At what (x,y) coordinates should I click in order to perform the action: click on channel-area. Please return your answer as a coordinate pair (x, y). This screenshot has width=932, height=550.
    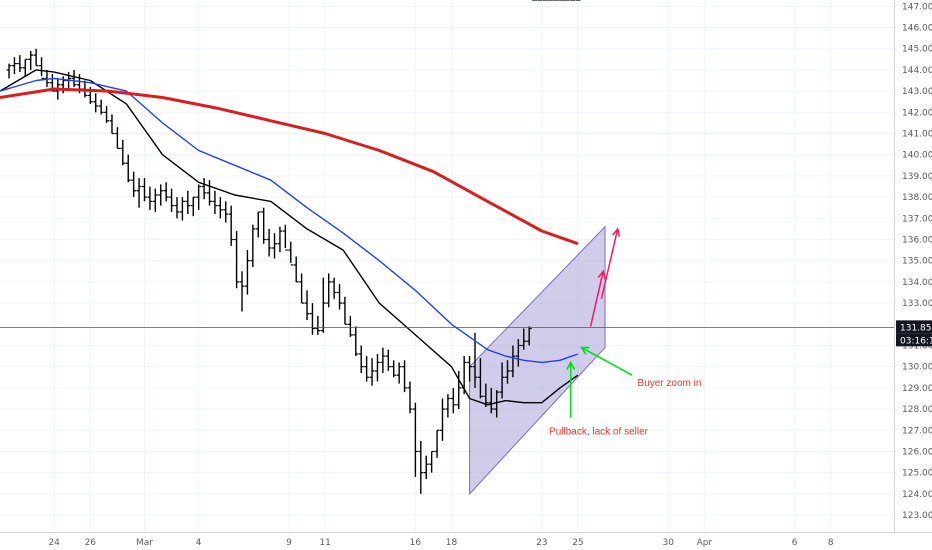
    Looking at the image, I should click on (537, 360).